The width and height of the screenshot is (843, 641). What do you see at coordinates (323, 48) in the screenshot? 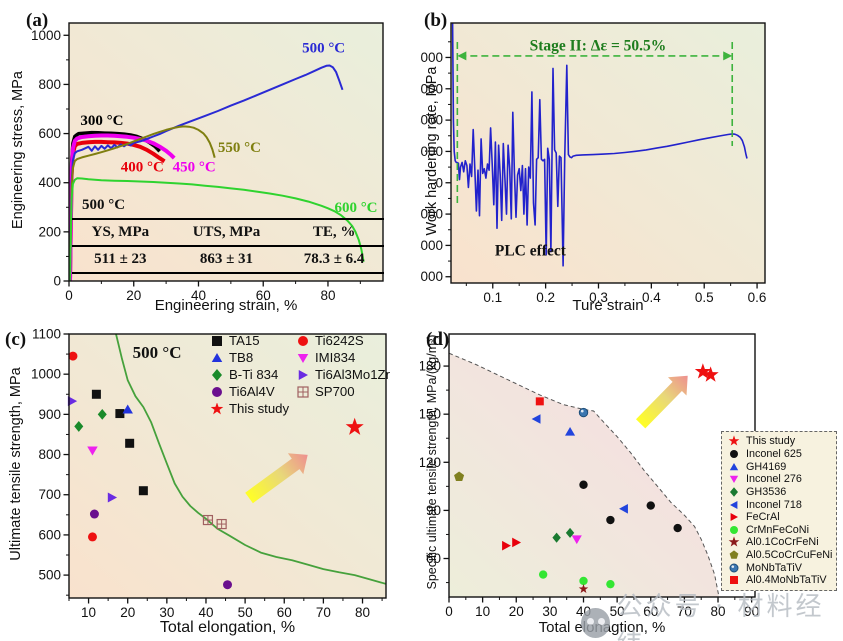
I see `label-500c: 500 °C` at bounding box center [323, 48].